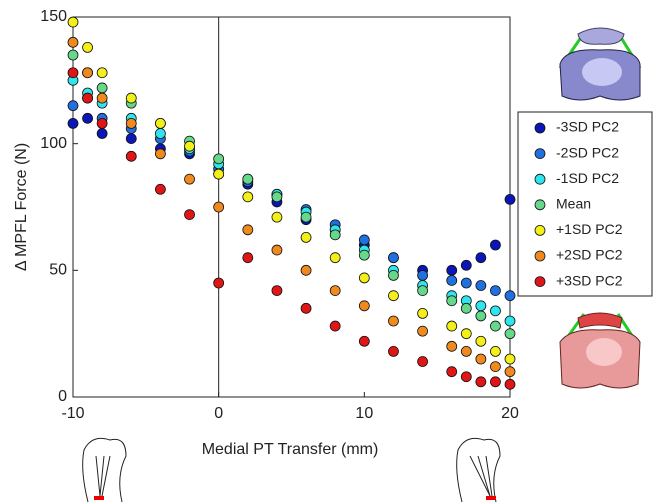 This screenshot has height=504, width=656. What do you see at coordinates (62, 396) in the screenshot?
I see `y-tick-label: 0` at bounding box center [62, 396].